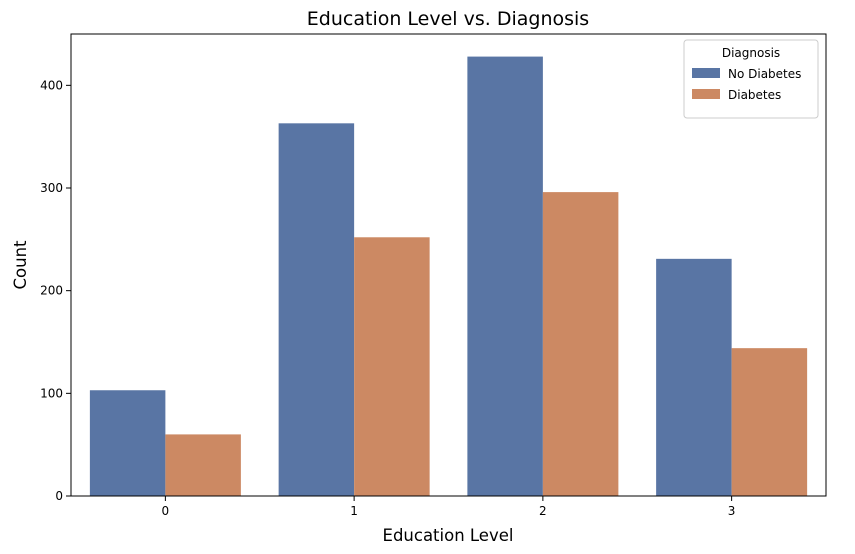 The width and height of the screenshot is (855, 554). I want to click on legend-swatch-diabetes, so click(706, 94).